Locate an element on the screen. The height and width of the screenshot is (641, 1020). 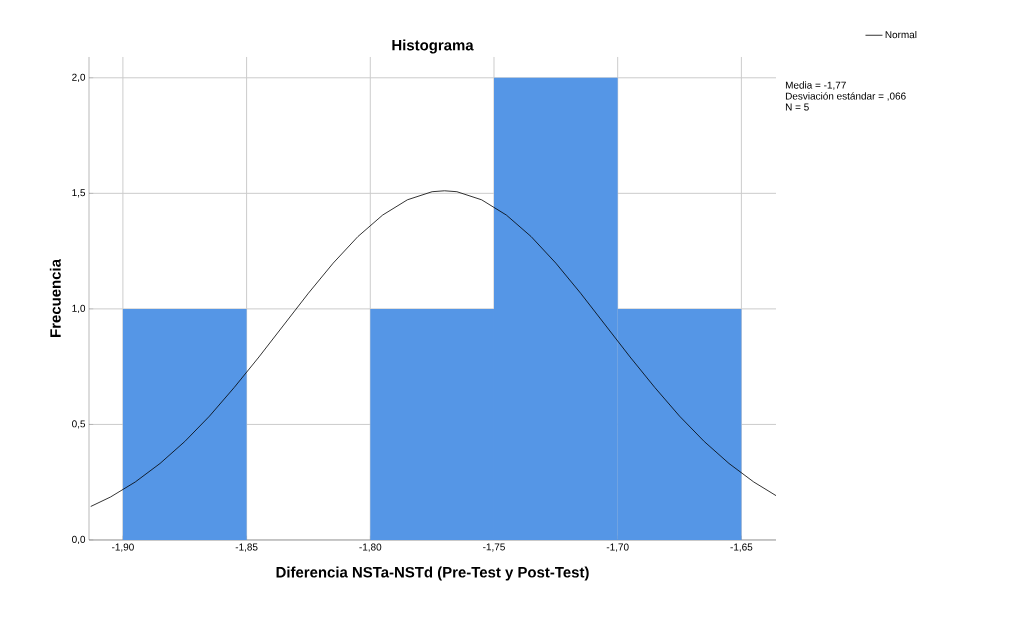
legend-label: Normal is located at coordinates (901, 34).